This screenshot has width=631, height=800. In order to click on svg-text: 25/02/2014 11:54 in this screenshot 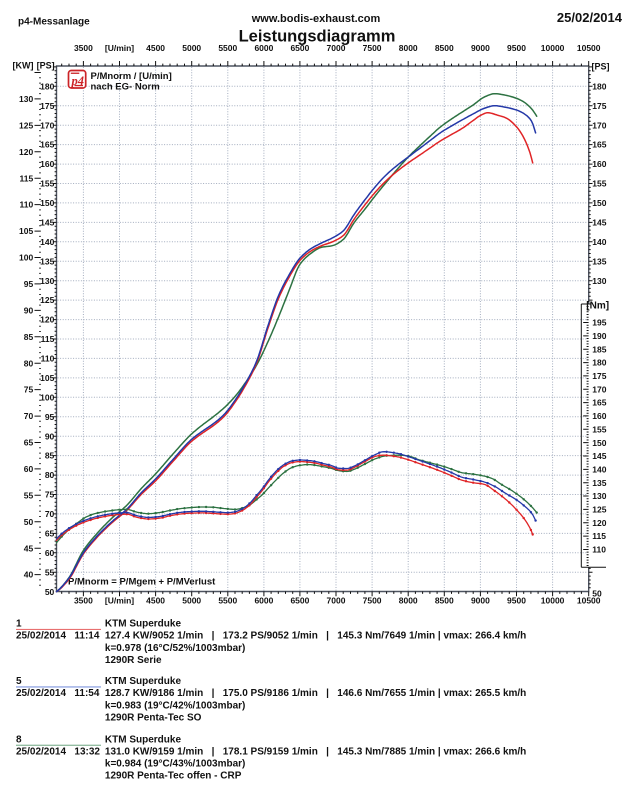, I will do `click(58, 693)`.